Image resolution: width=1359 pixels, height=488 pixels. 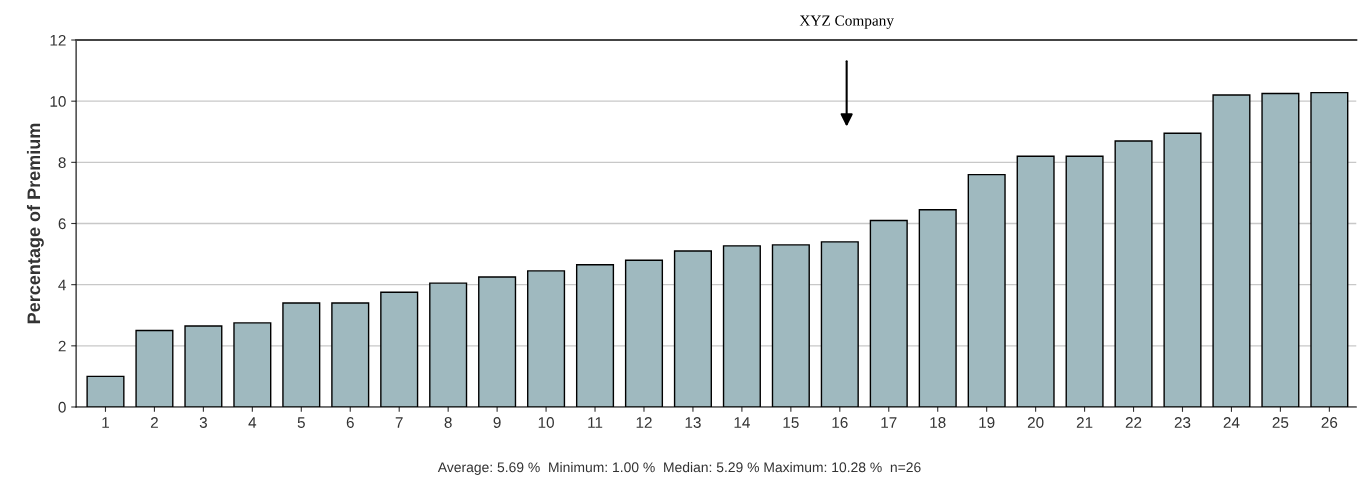 What do you see at coordinates (62, 163) in the screenshot?
I see `y-tick-label: 8` at bounding box center [62, 163].